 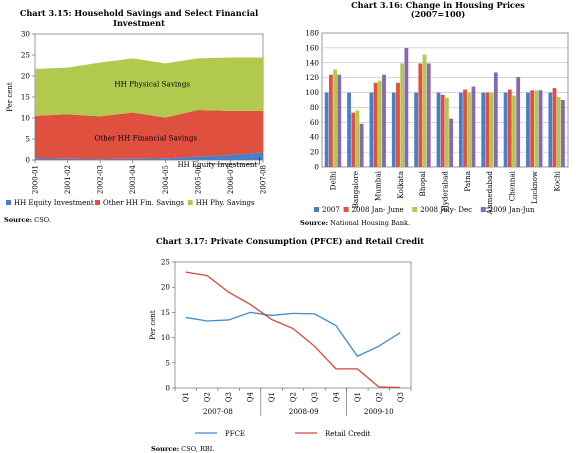 I want to click on legend-label: 2007, so click(x=331, y=210).